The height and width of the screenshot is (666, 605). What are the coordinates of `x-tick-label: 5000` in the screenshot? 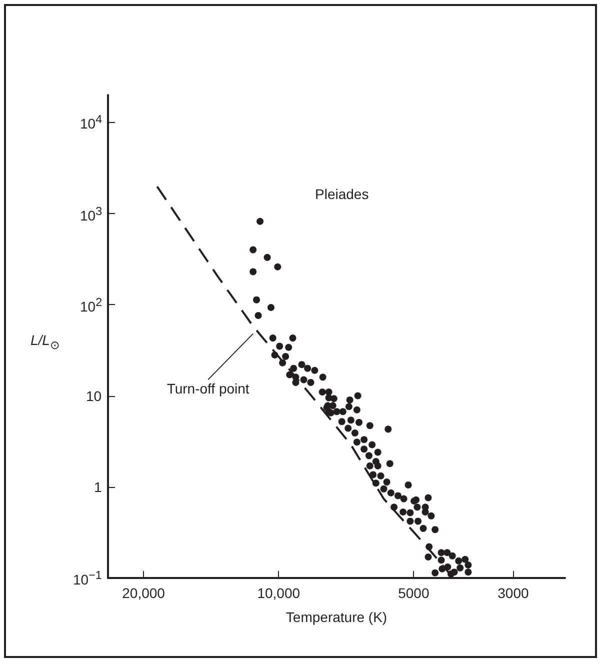 It's located at (414, 593).